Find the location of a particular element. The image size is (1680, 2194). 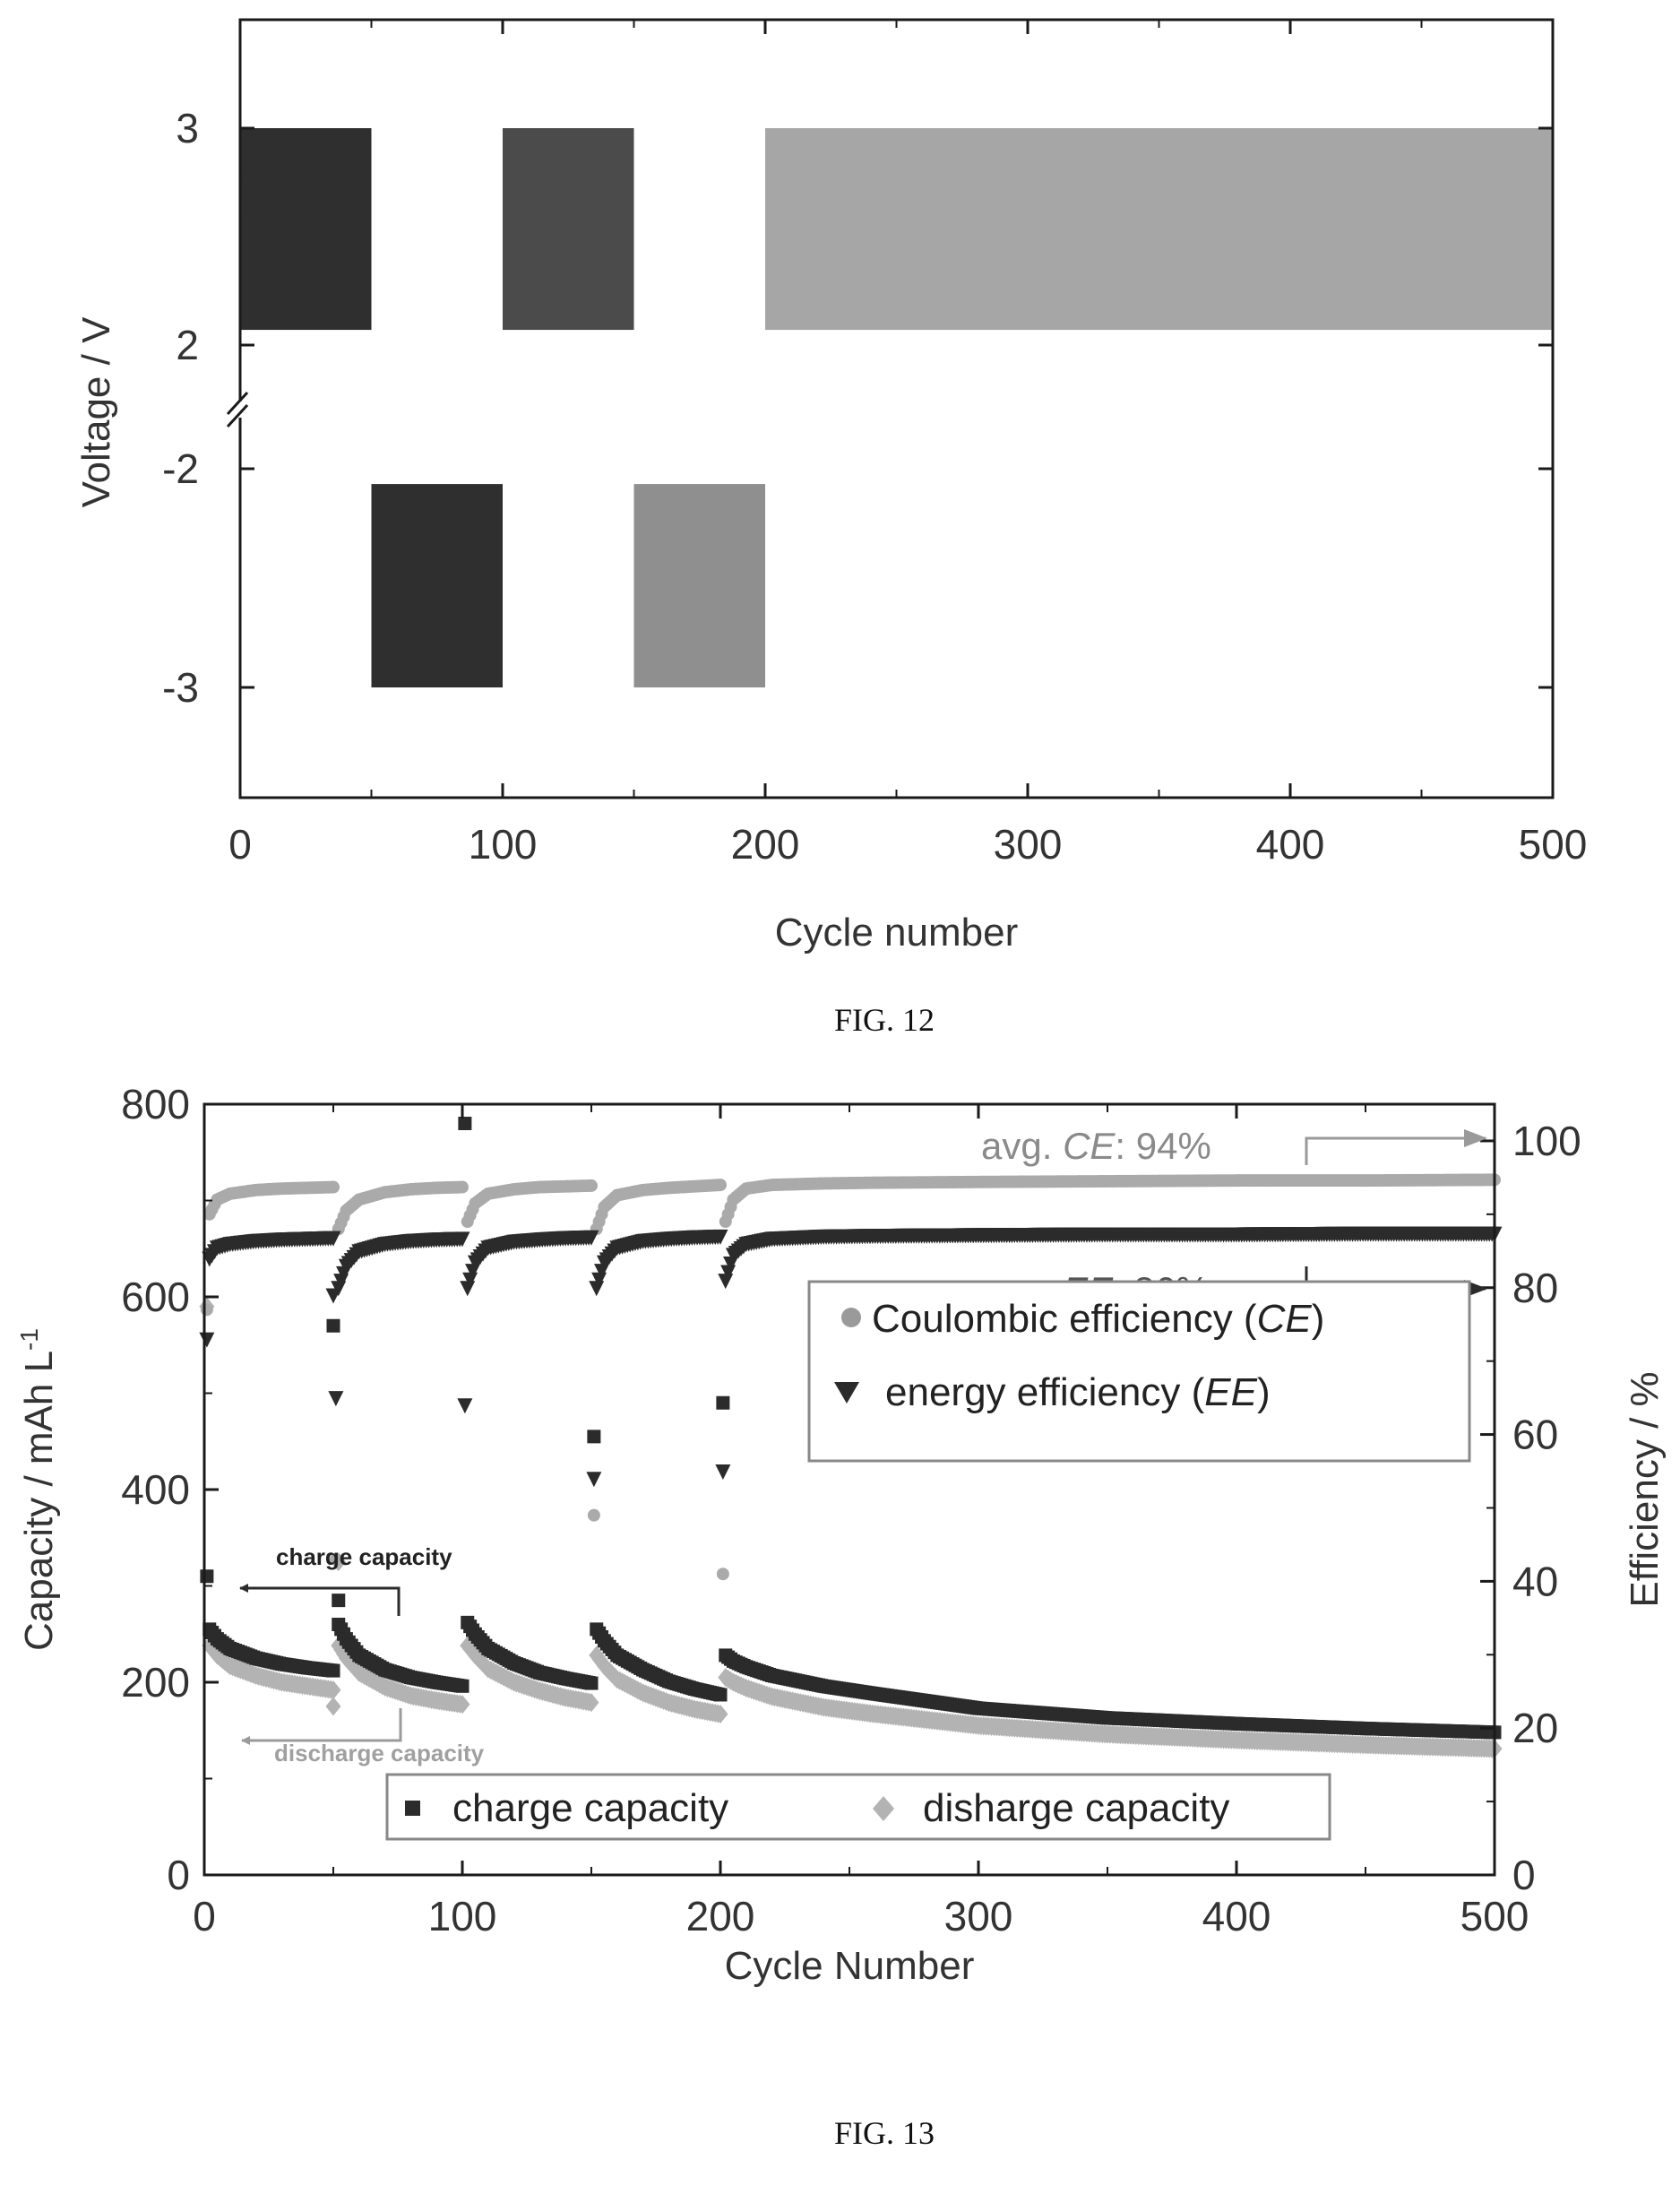

legend-ce-symbol: CE is located at coordinates (1285, 1319).